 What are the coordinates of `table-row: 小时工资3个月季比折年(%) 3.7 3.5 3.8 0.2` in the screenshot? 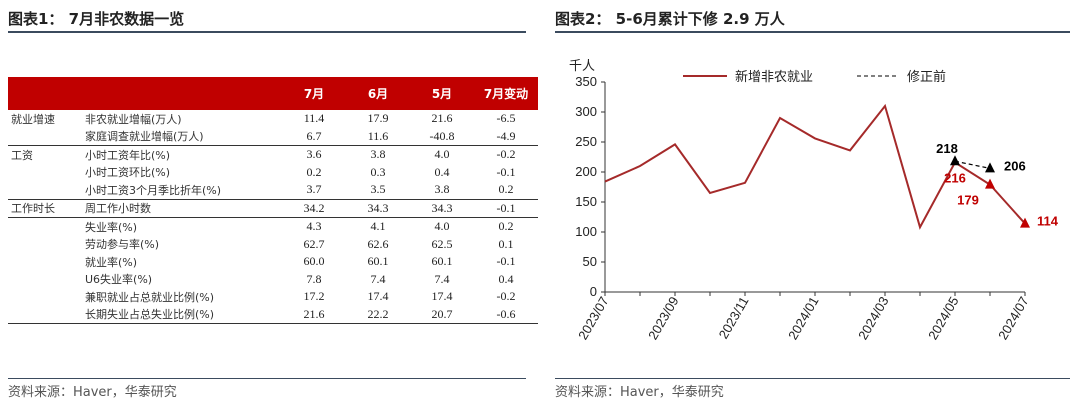 It's located at (273, 190).